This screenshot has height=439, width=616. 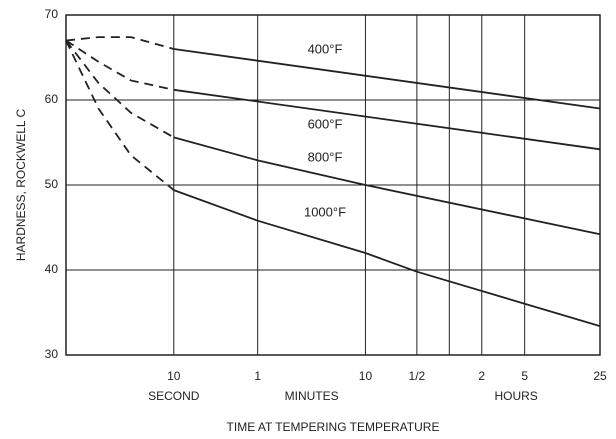 What do you see at coordinates (333, 427) in the screenshot?
I see `x-axis-title: TIME AT TEMPERING TEMPERATURE` at bounding box center [333, 427].